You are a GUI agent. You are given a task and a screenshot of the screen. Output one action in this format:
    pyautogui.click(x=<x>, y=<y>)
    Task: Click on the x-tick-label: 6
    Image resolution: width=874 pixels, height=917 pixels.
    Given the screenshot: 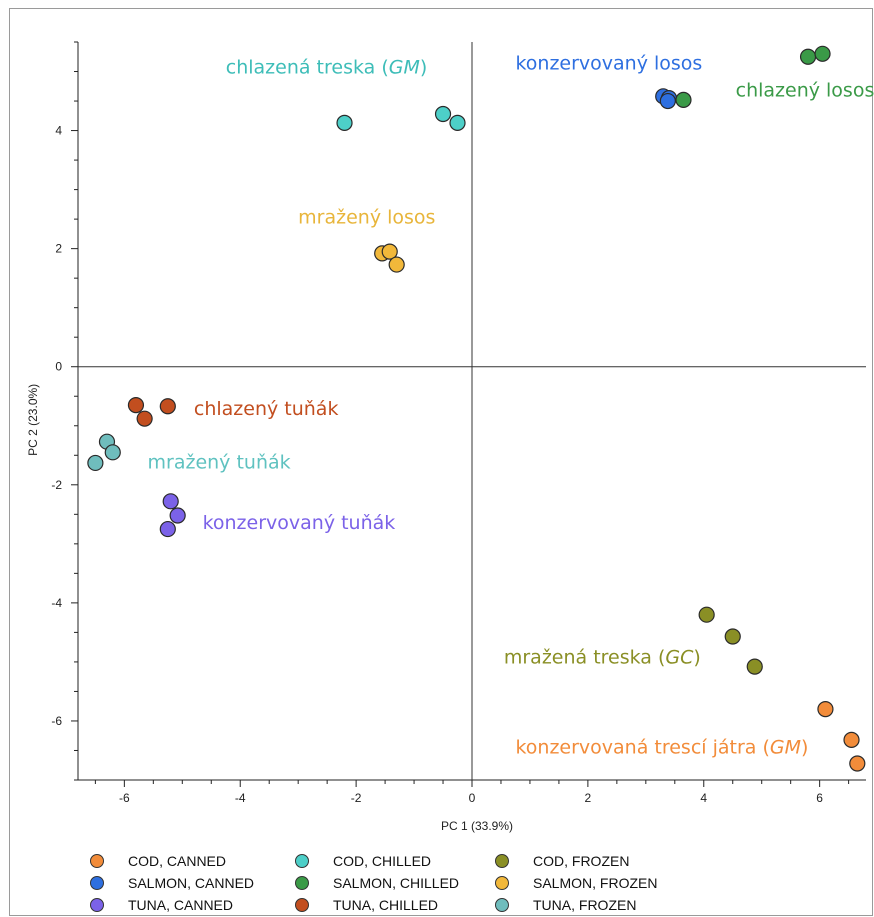 What is the action you would take?
    pyautogui.click(x=819, y=798)
    